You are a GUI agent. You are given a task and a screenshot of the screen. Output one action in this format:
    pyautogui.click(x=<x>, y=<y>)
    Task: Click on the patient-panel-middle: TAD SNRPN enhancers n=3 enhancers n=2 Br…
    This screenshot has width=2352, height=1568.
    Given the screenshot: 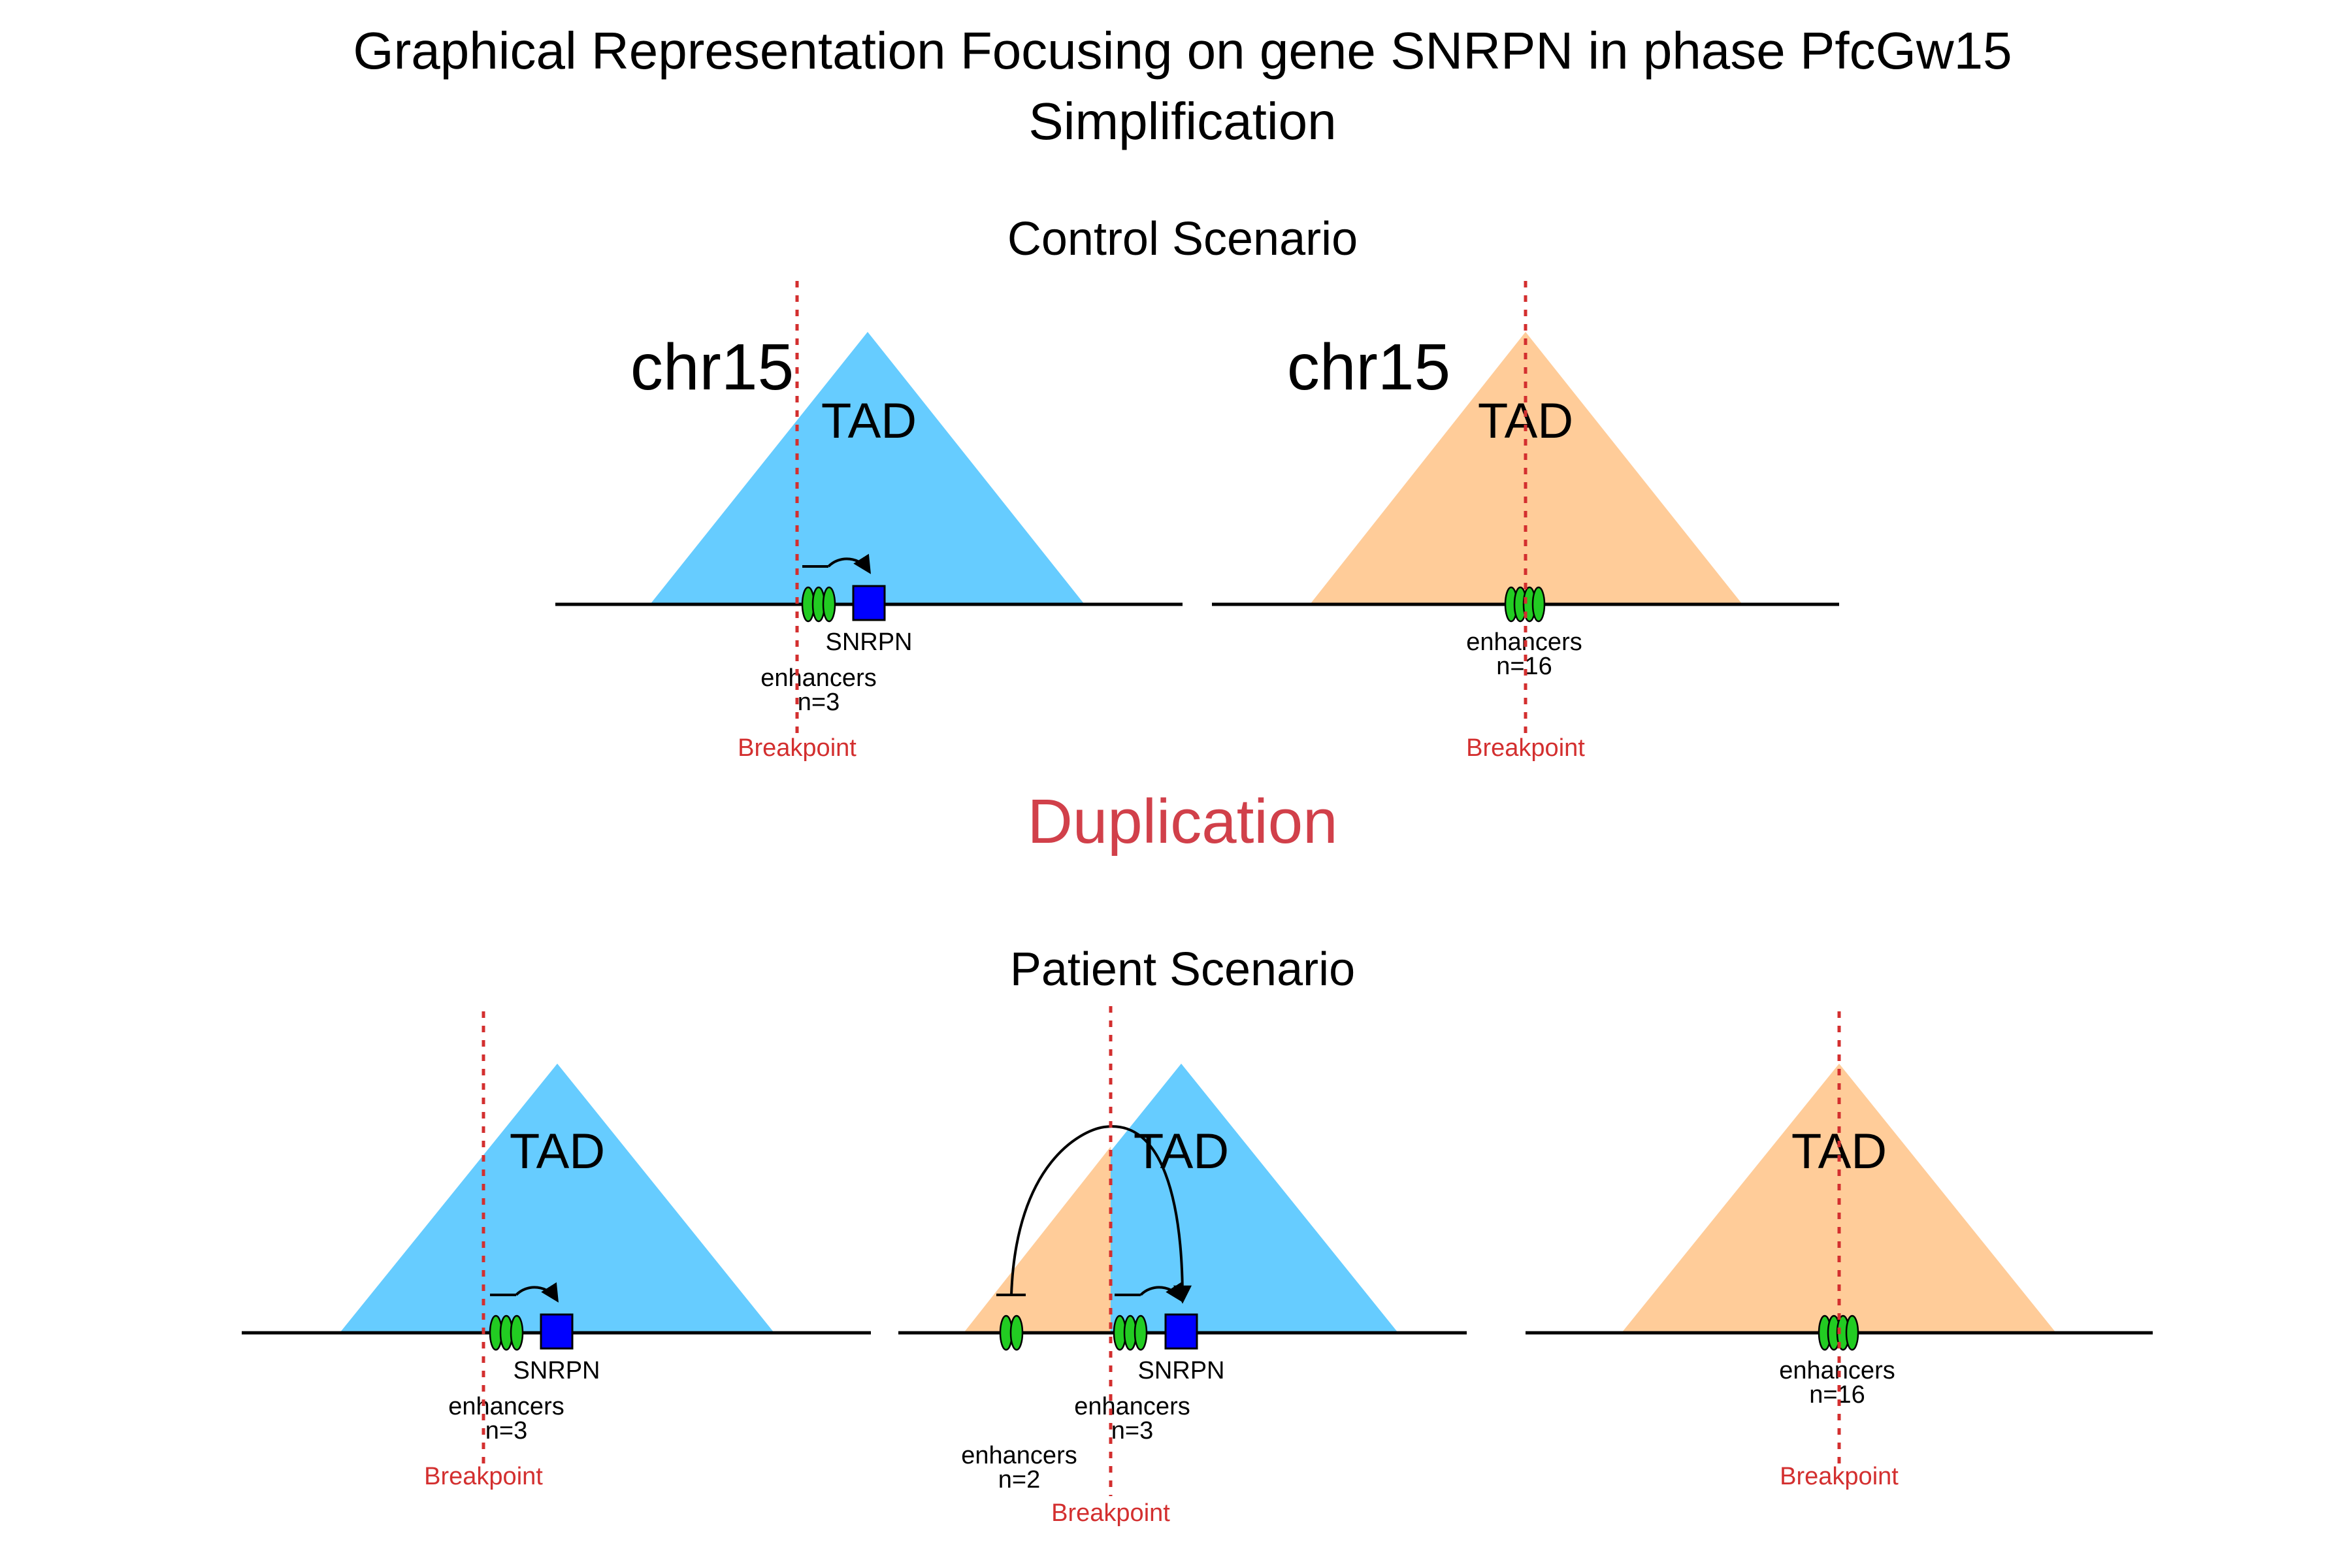 What is the action you would take?
    pyautogui.click(x=1182, y=1266)
    